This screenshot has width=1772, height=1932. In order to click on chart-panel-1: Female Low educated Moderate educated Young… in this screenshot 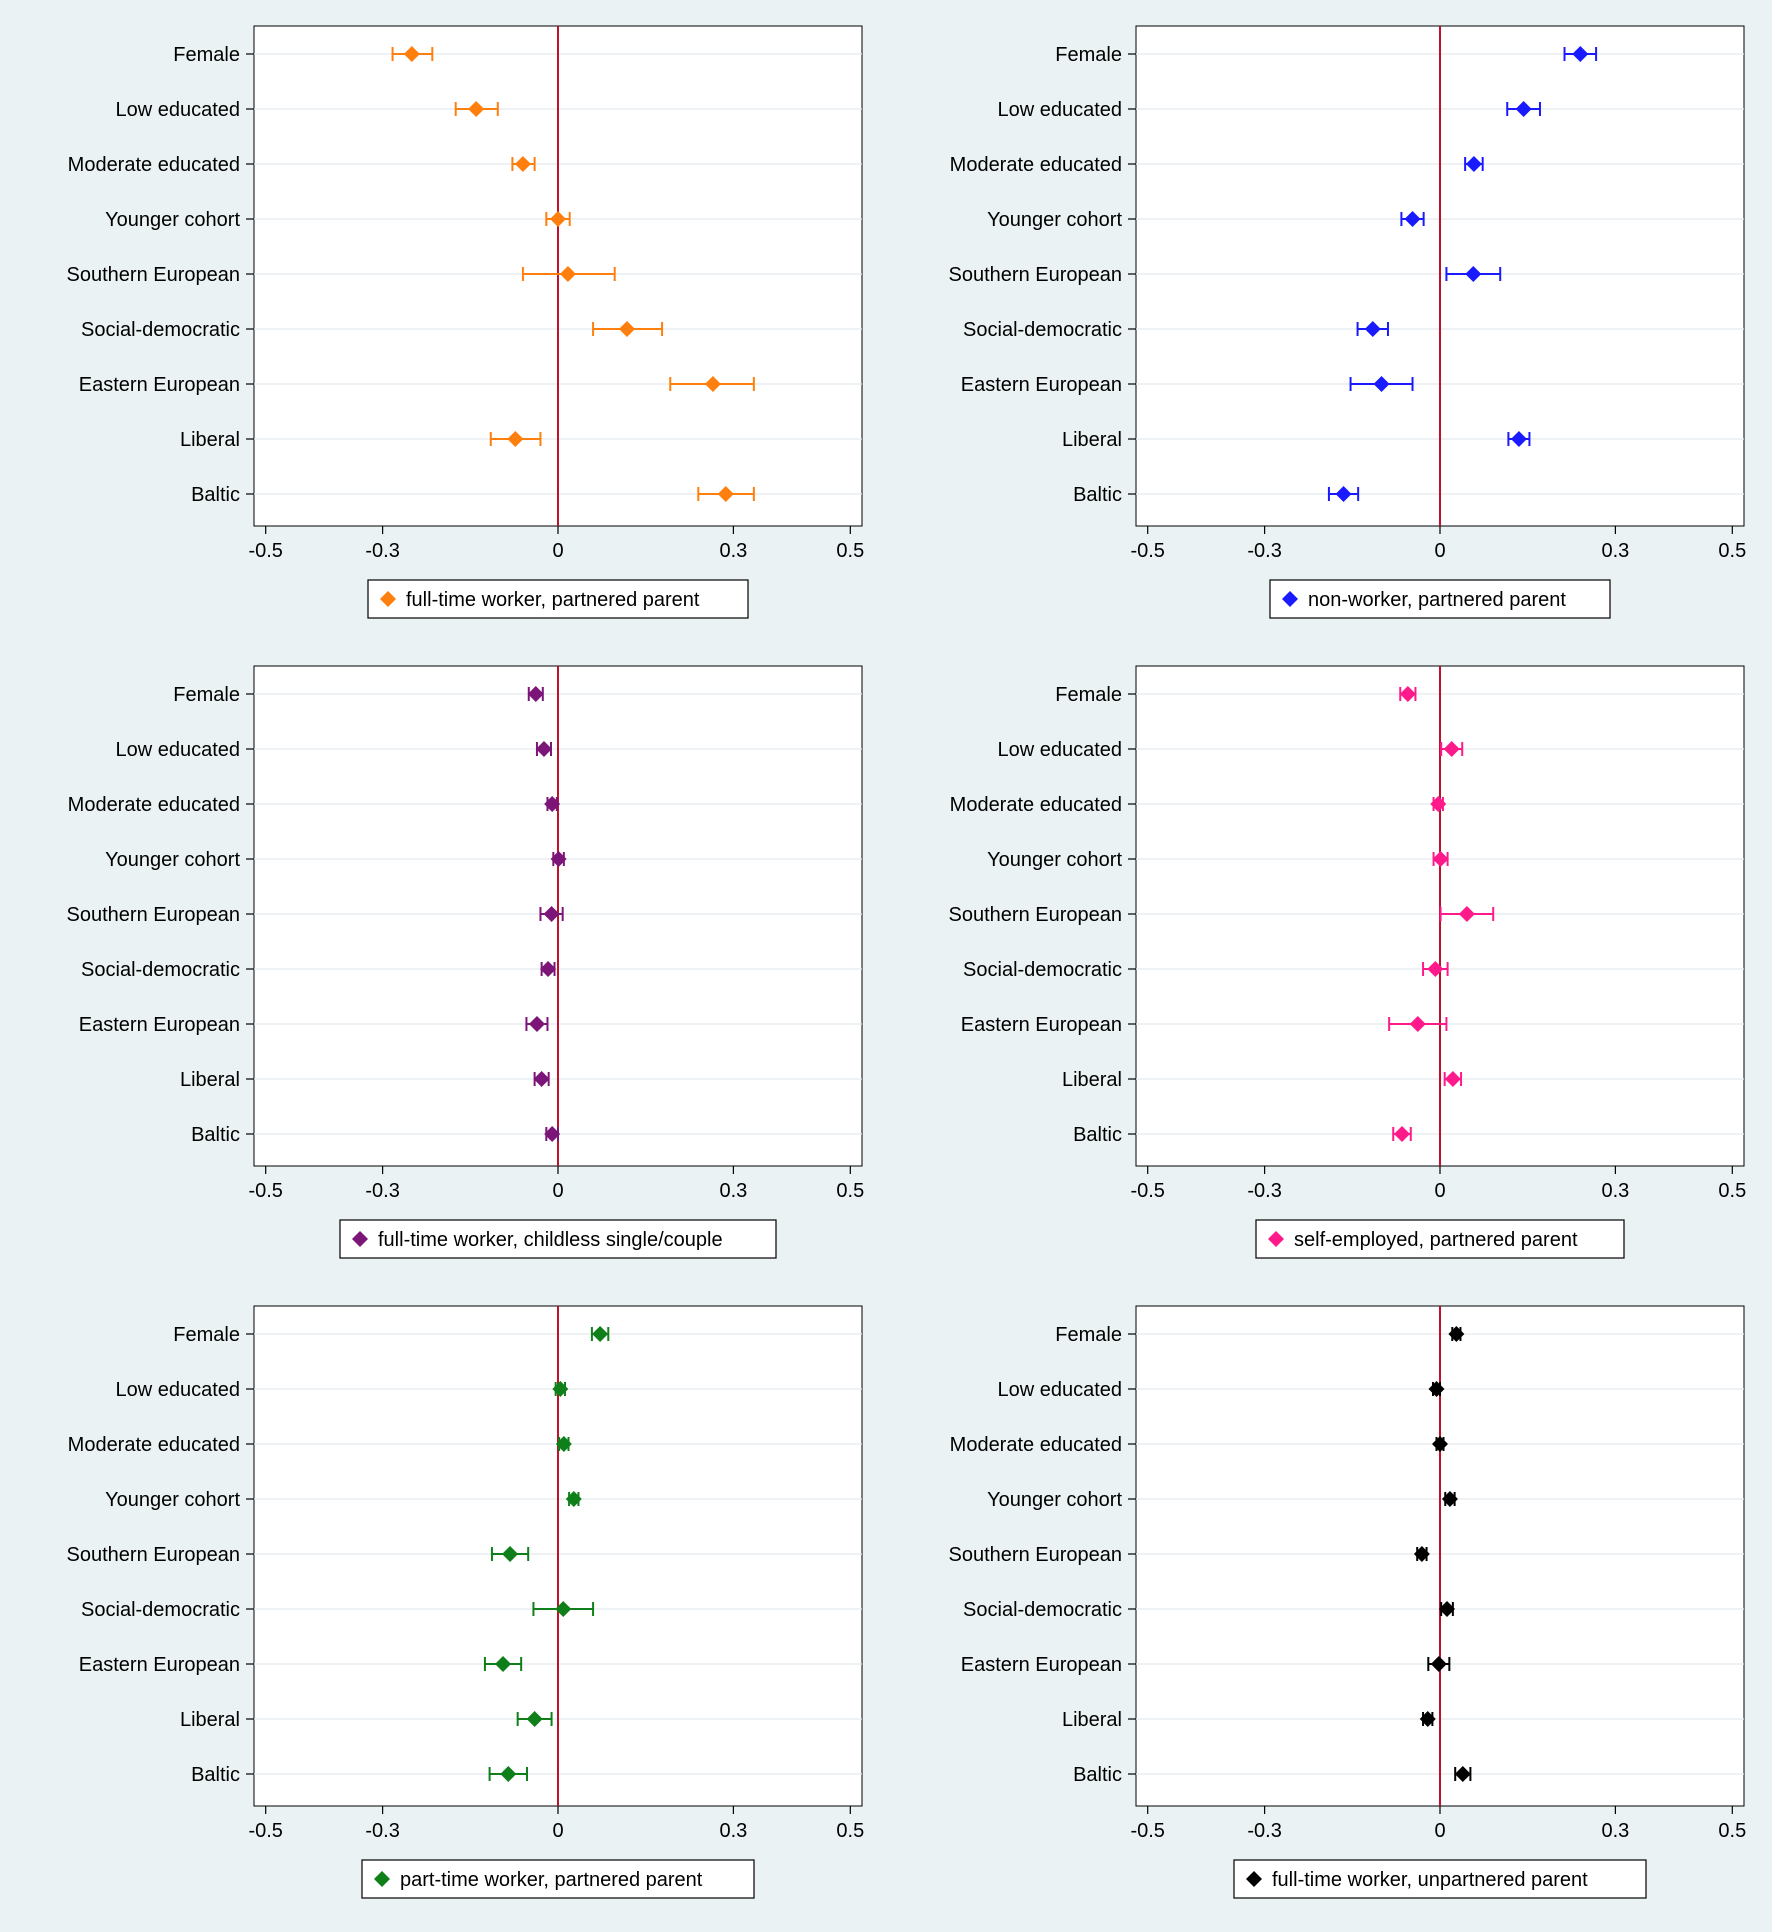, I will do `click(465, 322)`.